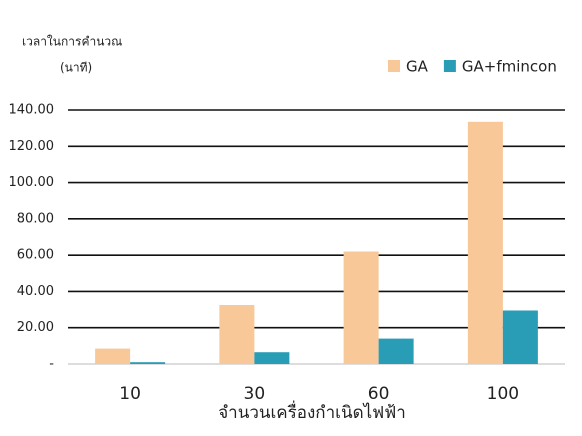 The image size is (582, 436). Describe the element at coordinates (35, 327) in the screenshot. I see `y-tick-label: 20.00` at that location.